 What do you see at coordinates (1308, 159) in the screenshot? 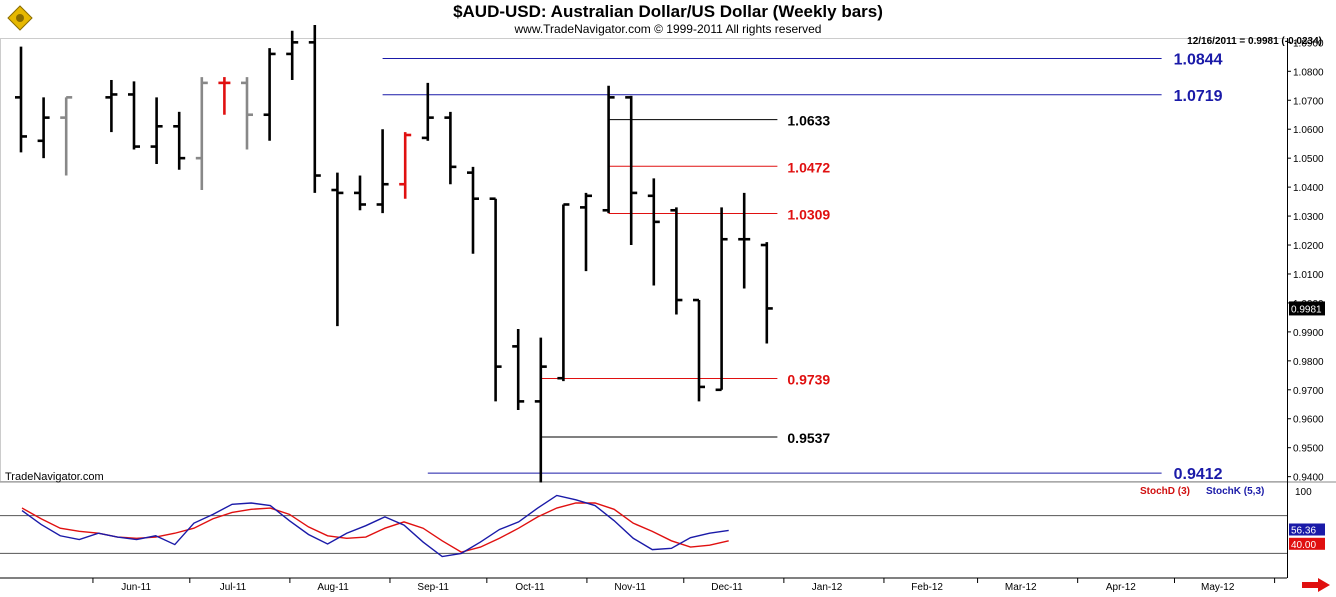
I see `price-tick-4: 1.0500` at bounding box center [1308, 159].